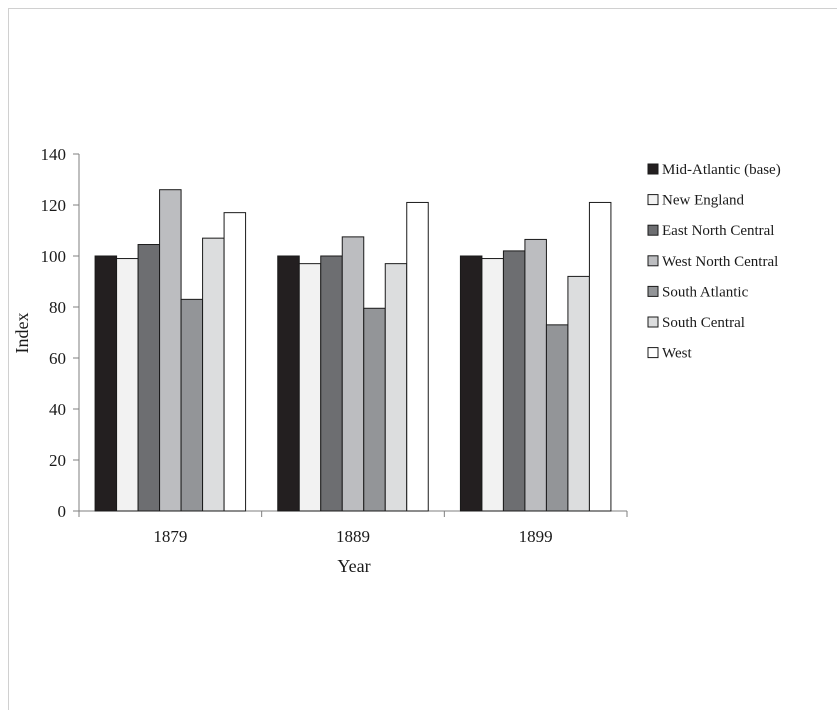  I want to click on y-tick-label: 20, so click(57, 460).